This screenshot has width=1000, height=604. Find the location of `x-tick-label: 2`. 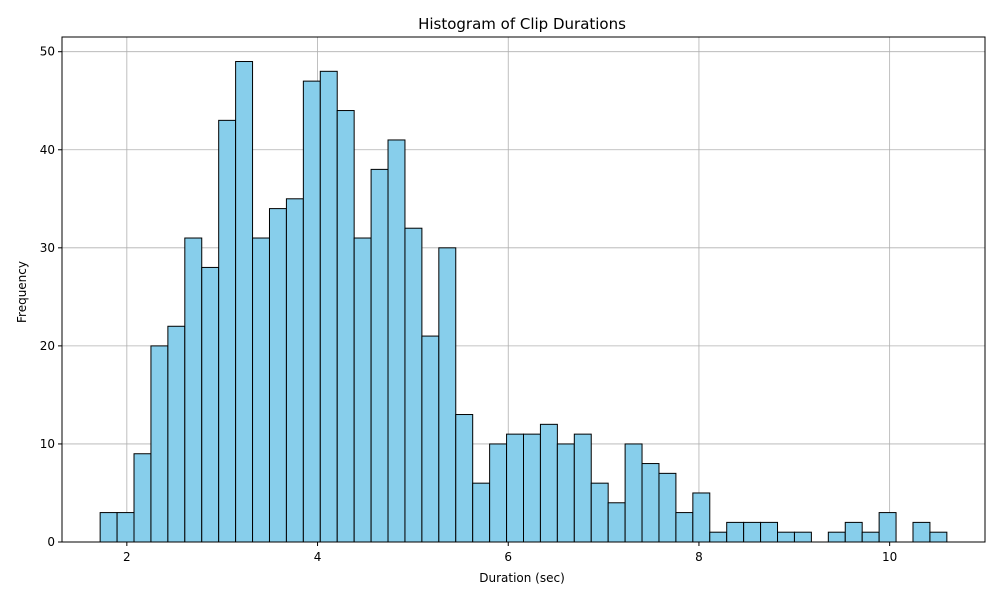

x-tick-label: 2 is located at coordinates (127, 557).